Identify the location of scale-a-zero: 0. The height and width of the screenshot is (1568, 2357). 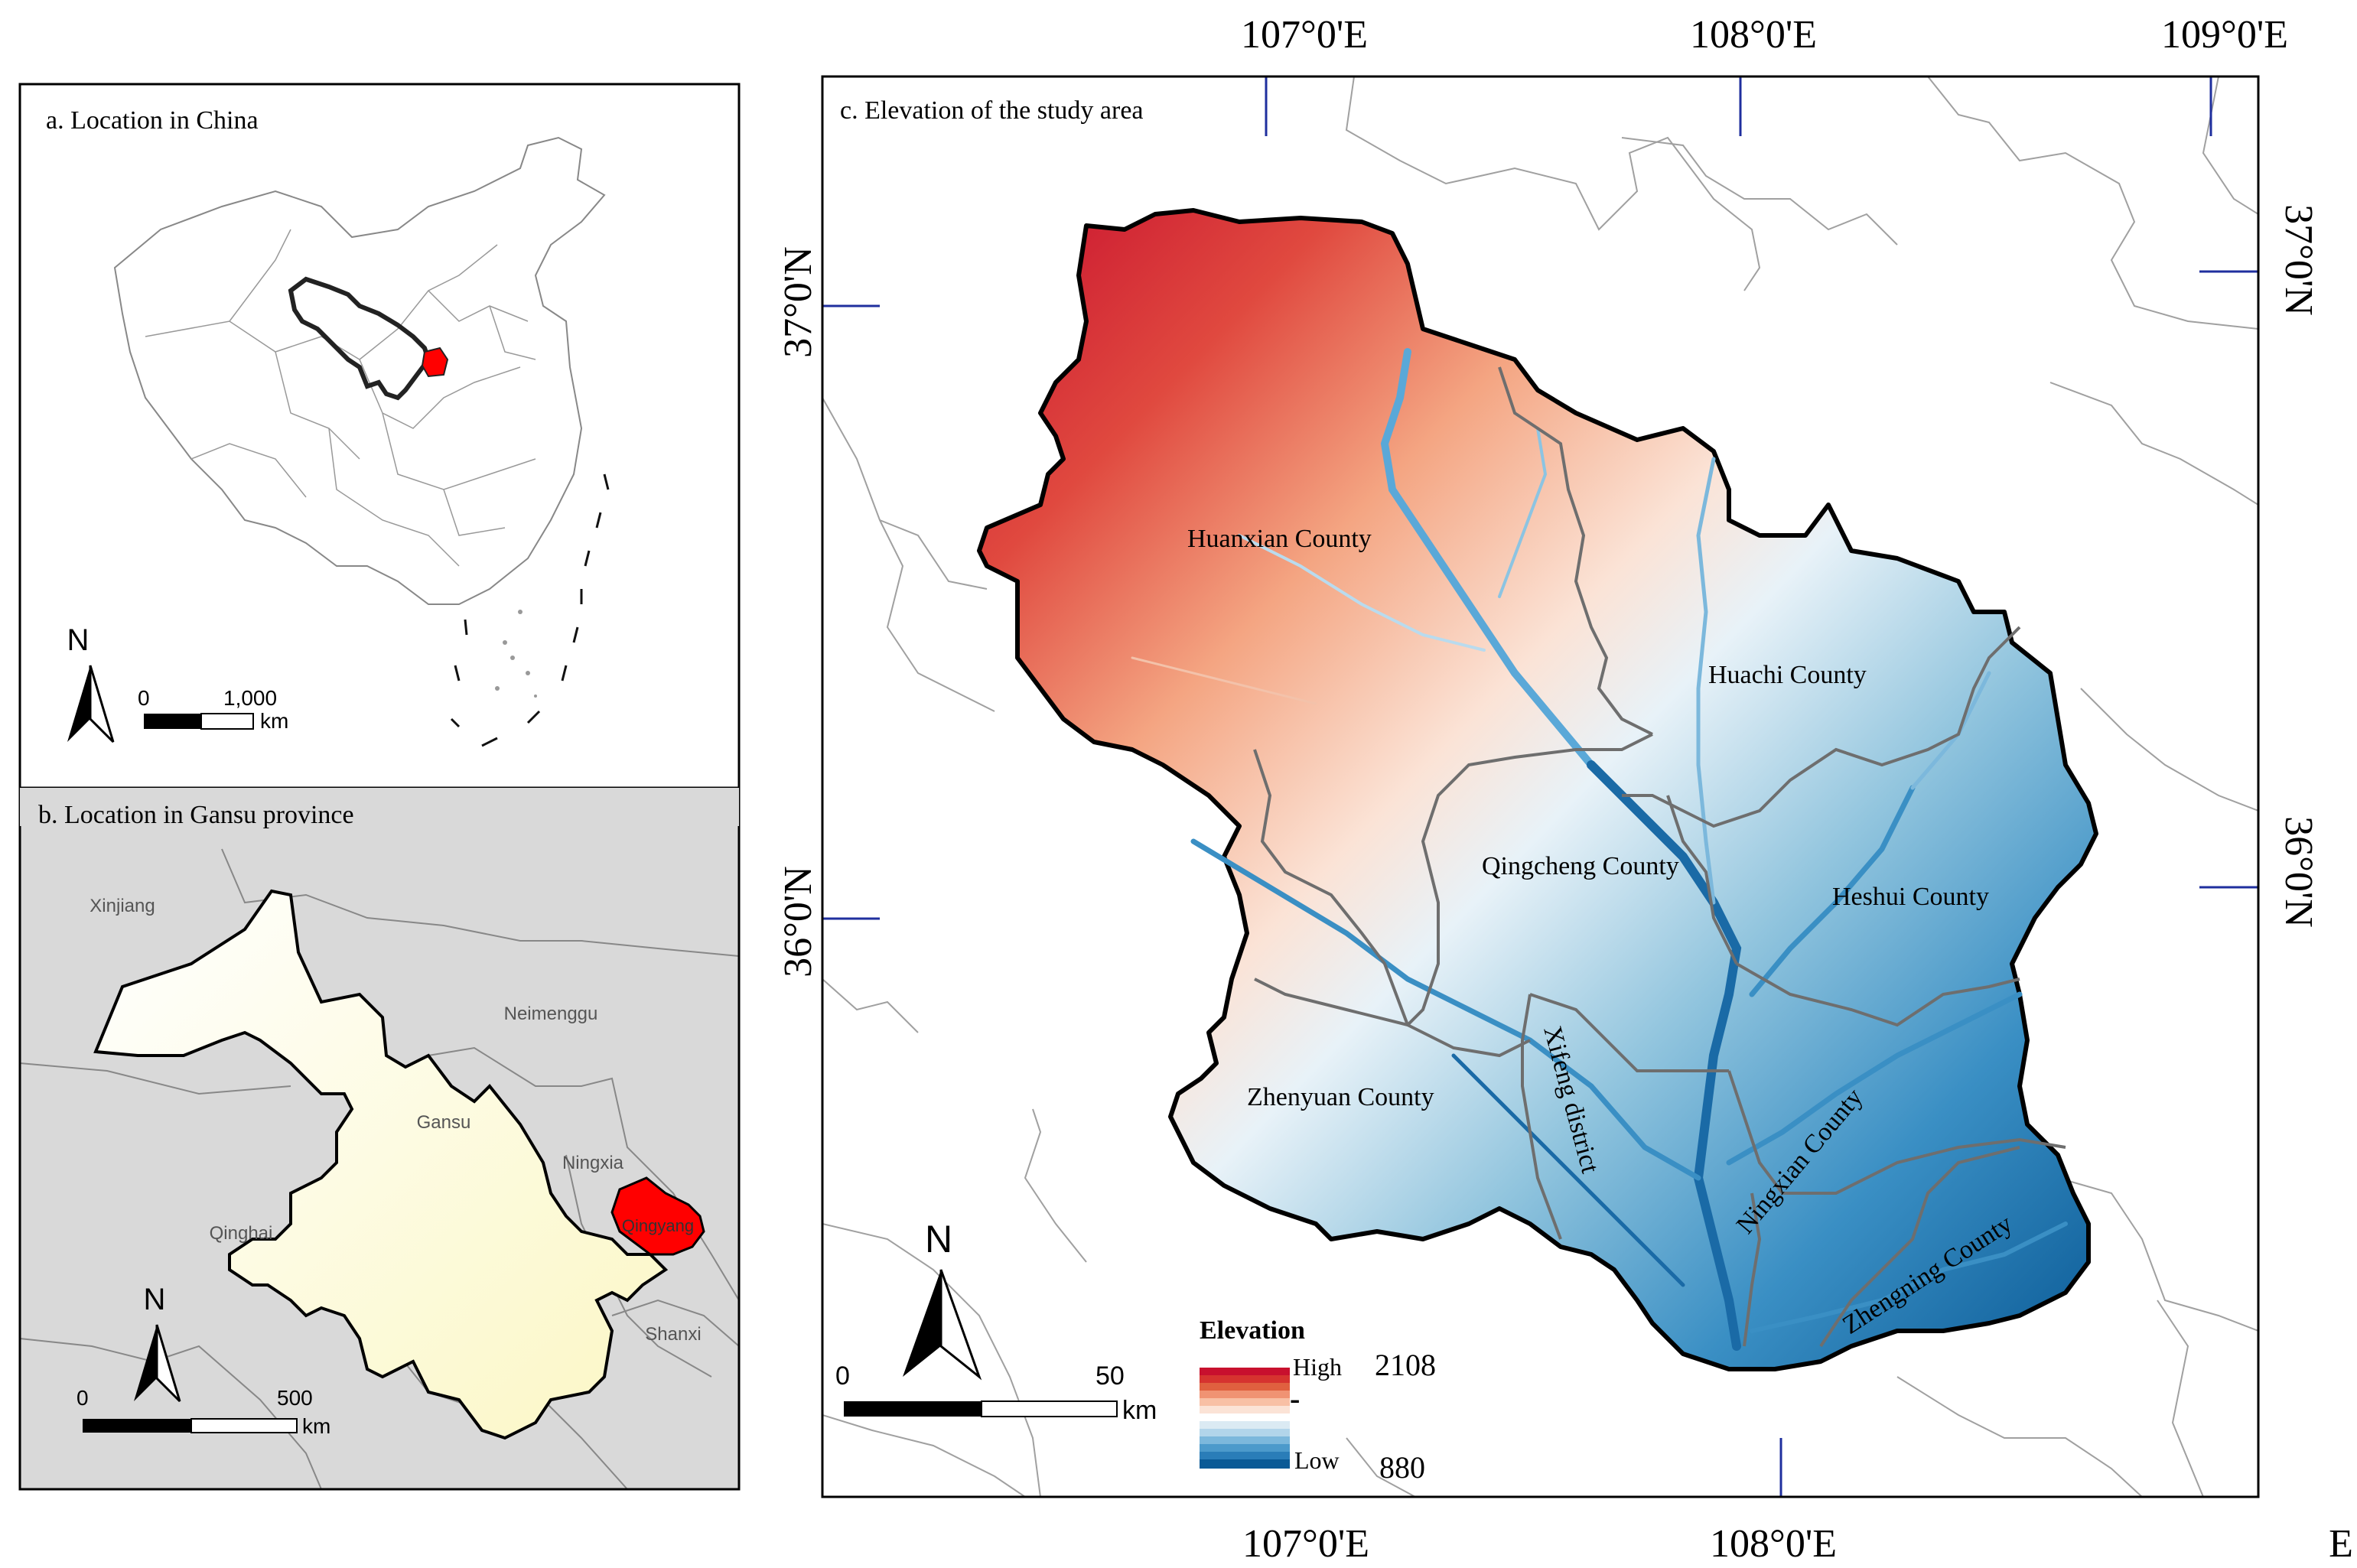
(144, 698).